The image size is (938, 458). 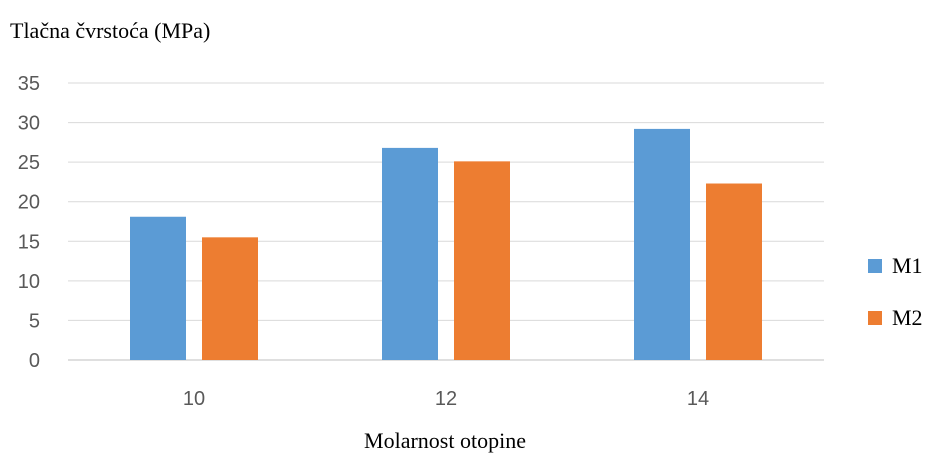 I want to click on y-tick-label: 35, so click(x=29, y=84).